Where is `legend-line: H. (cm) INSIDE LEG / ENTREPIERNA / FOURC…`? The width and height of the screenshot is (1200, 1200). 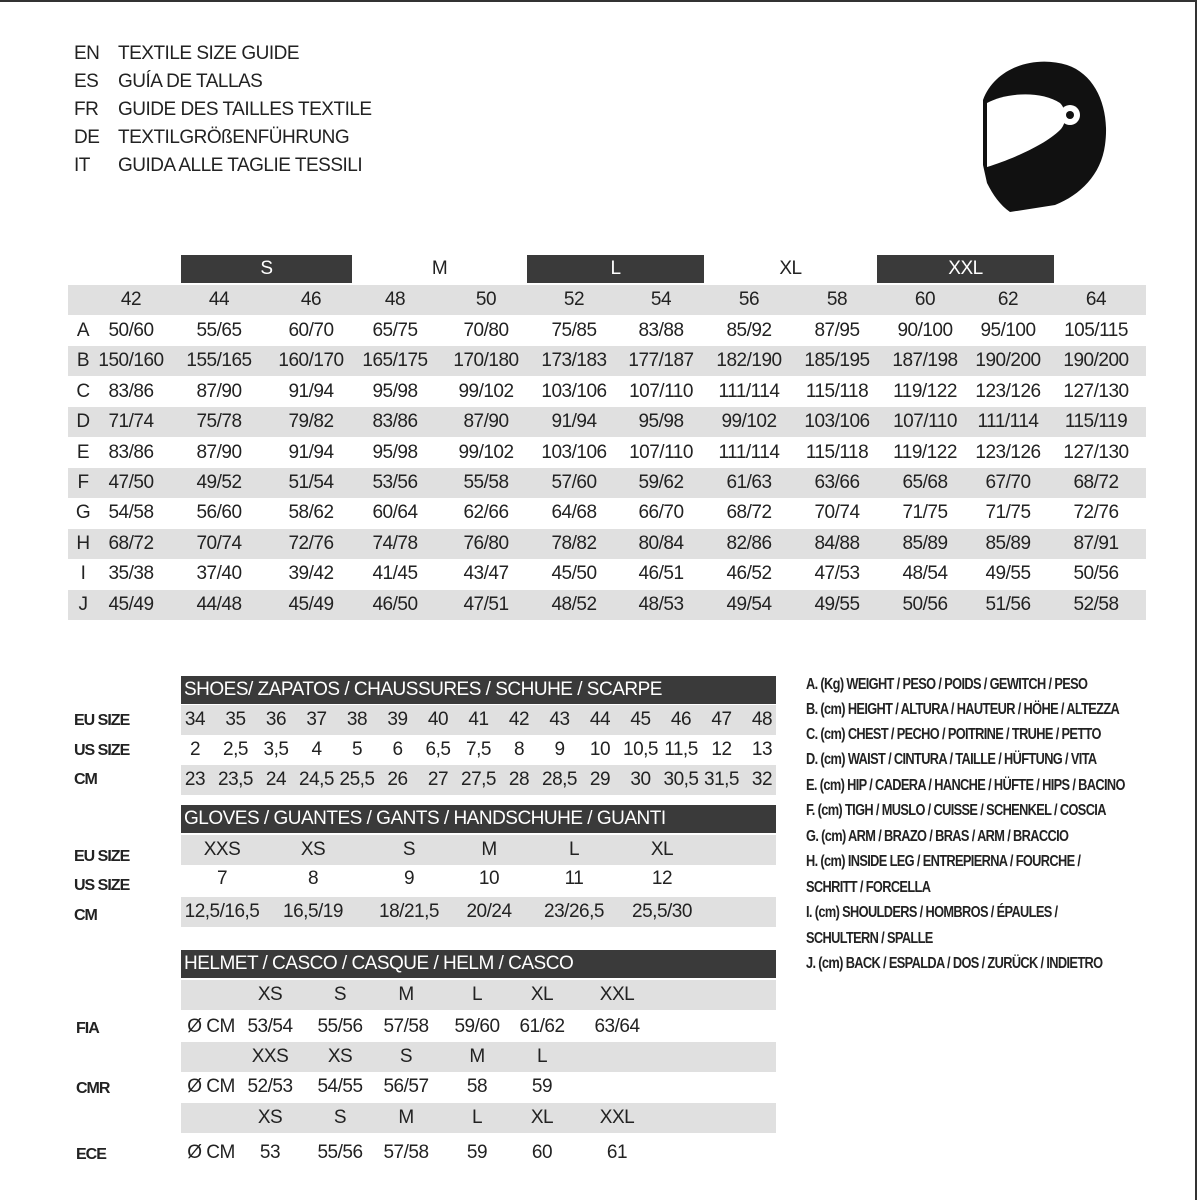
legend-line: H. (cm) INSIDE LEG / ENTREPIERNA / FOURC… is located at coordinates (943, 861).